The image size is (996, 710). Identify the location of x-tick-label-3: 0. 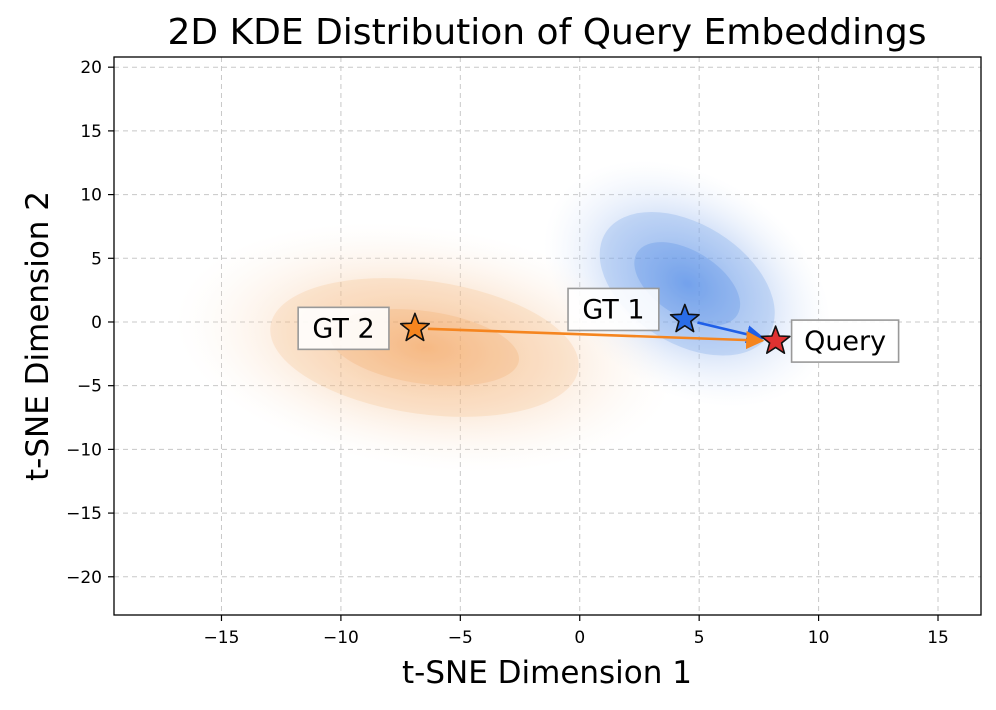
(579, 638).